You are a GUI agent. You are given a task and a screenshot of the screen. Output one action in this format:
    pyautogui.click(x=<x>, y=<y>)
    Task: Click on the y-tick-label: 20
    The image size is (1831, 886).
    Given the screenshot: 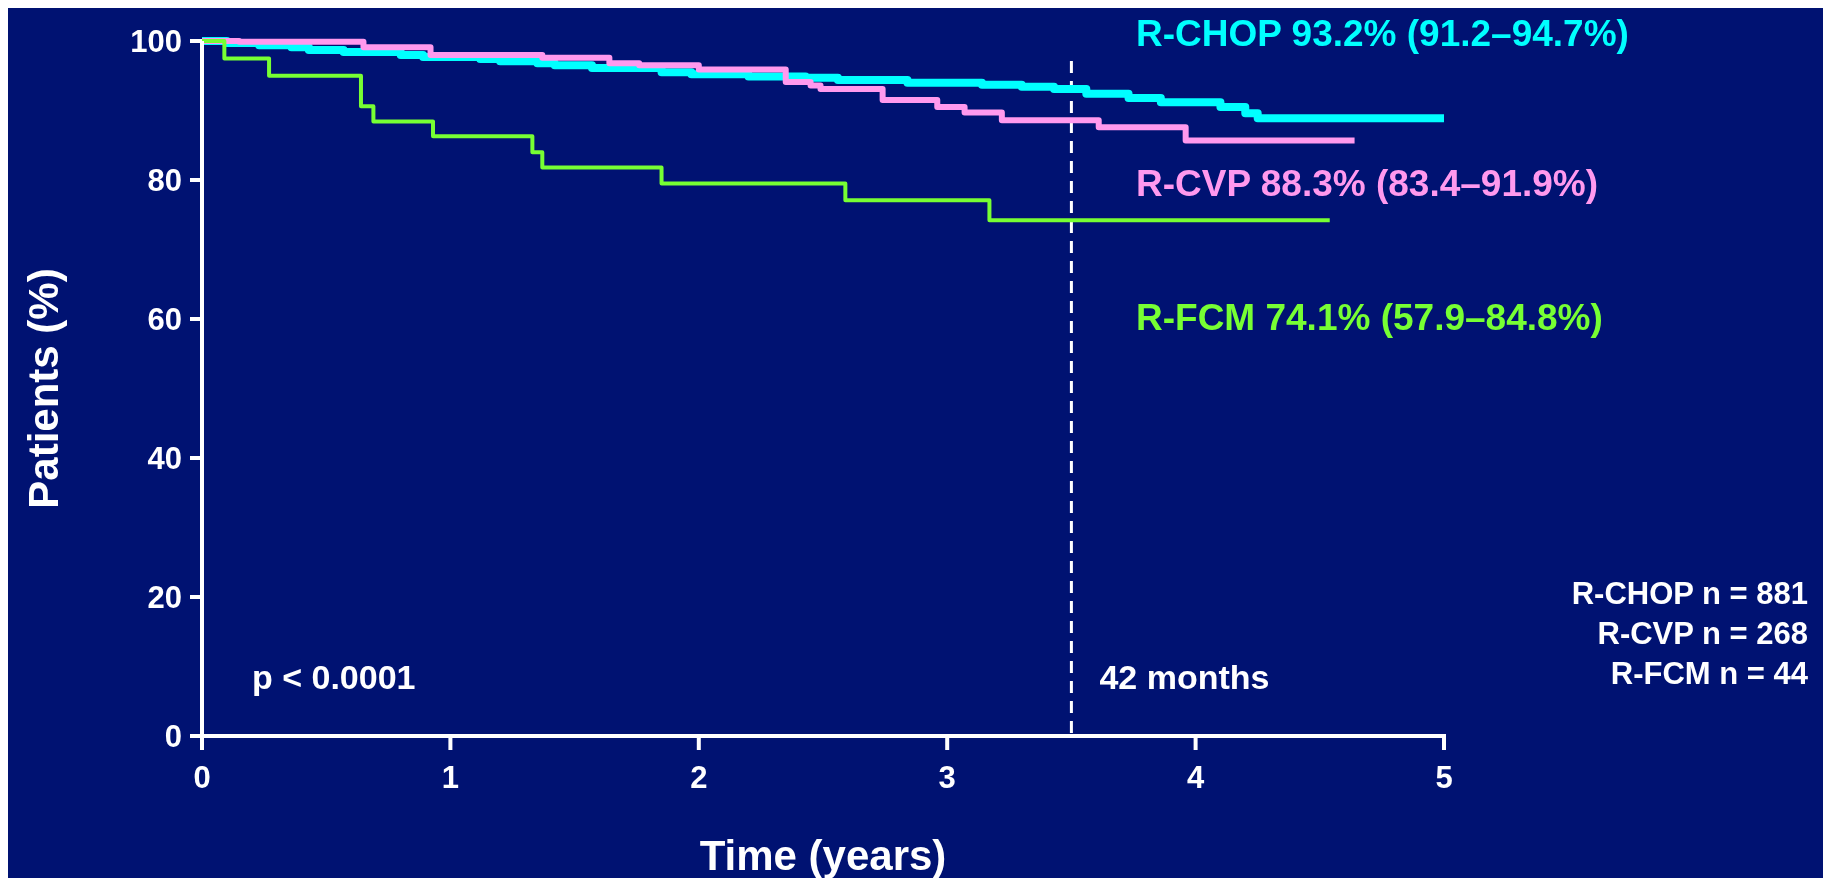 What is the action you would take?
    pyautogui.click(x=164, y=597)
    